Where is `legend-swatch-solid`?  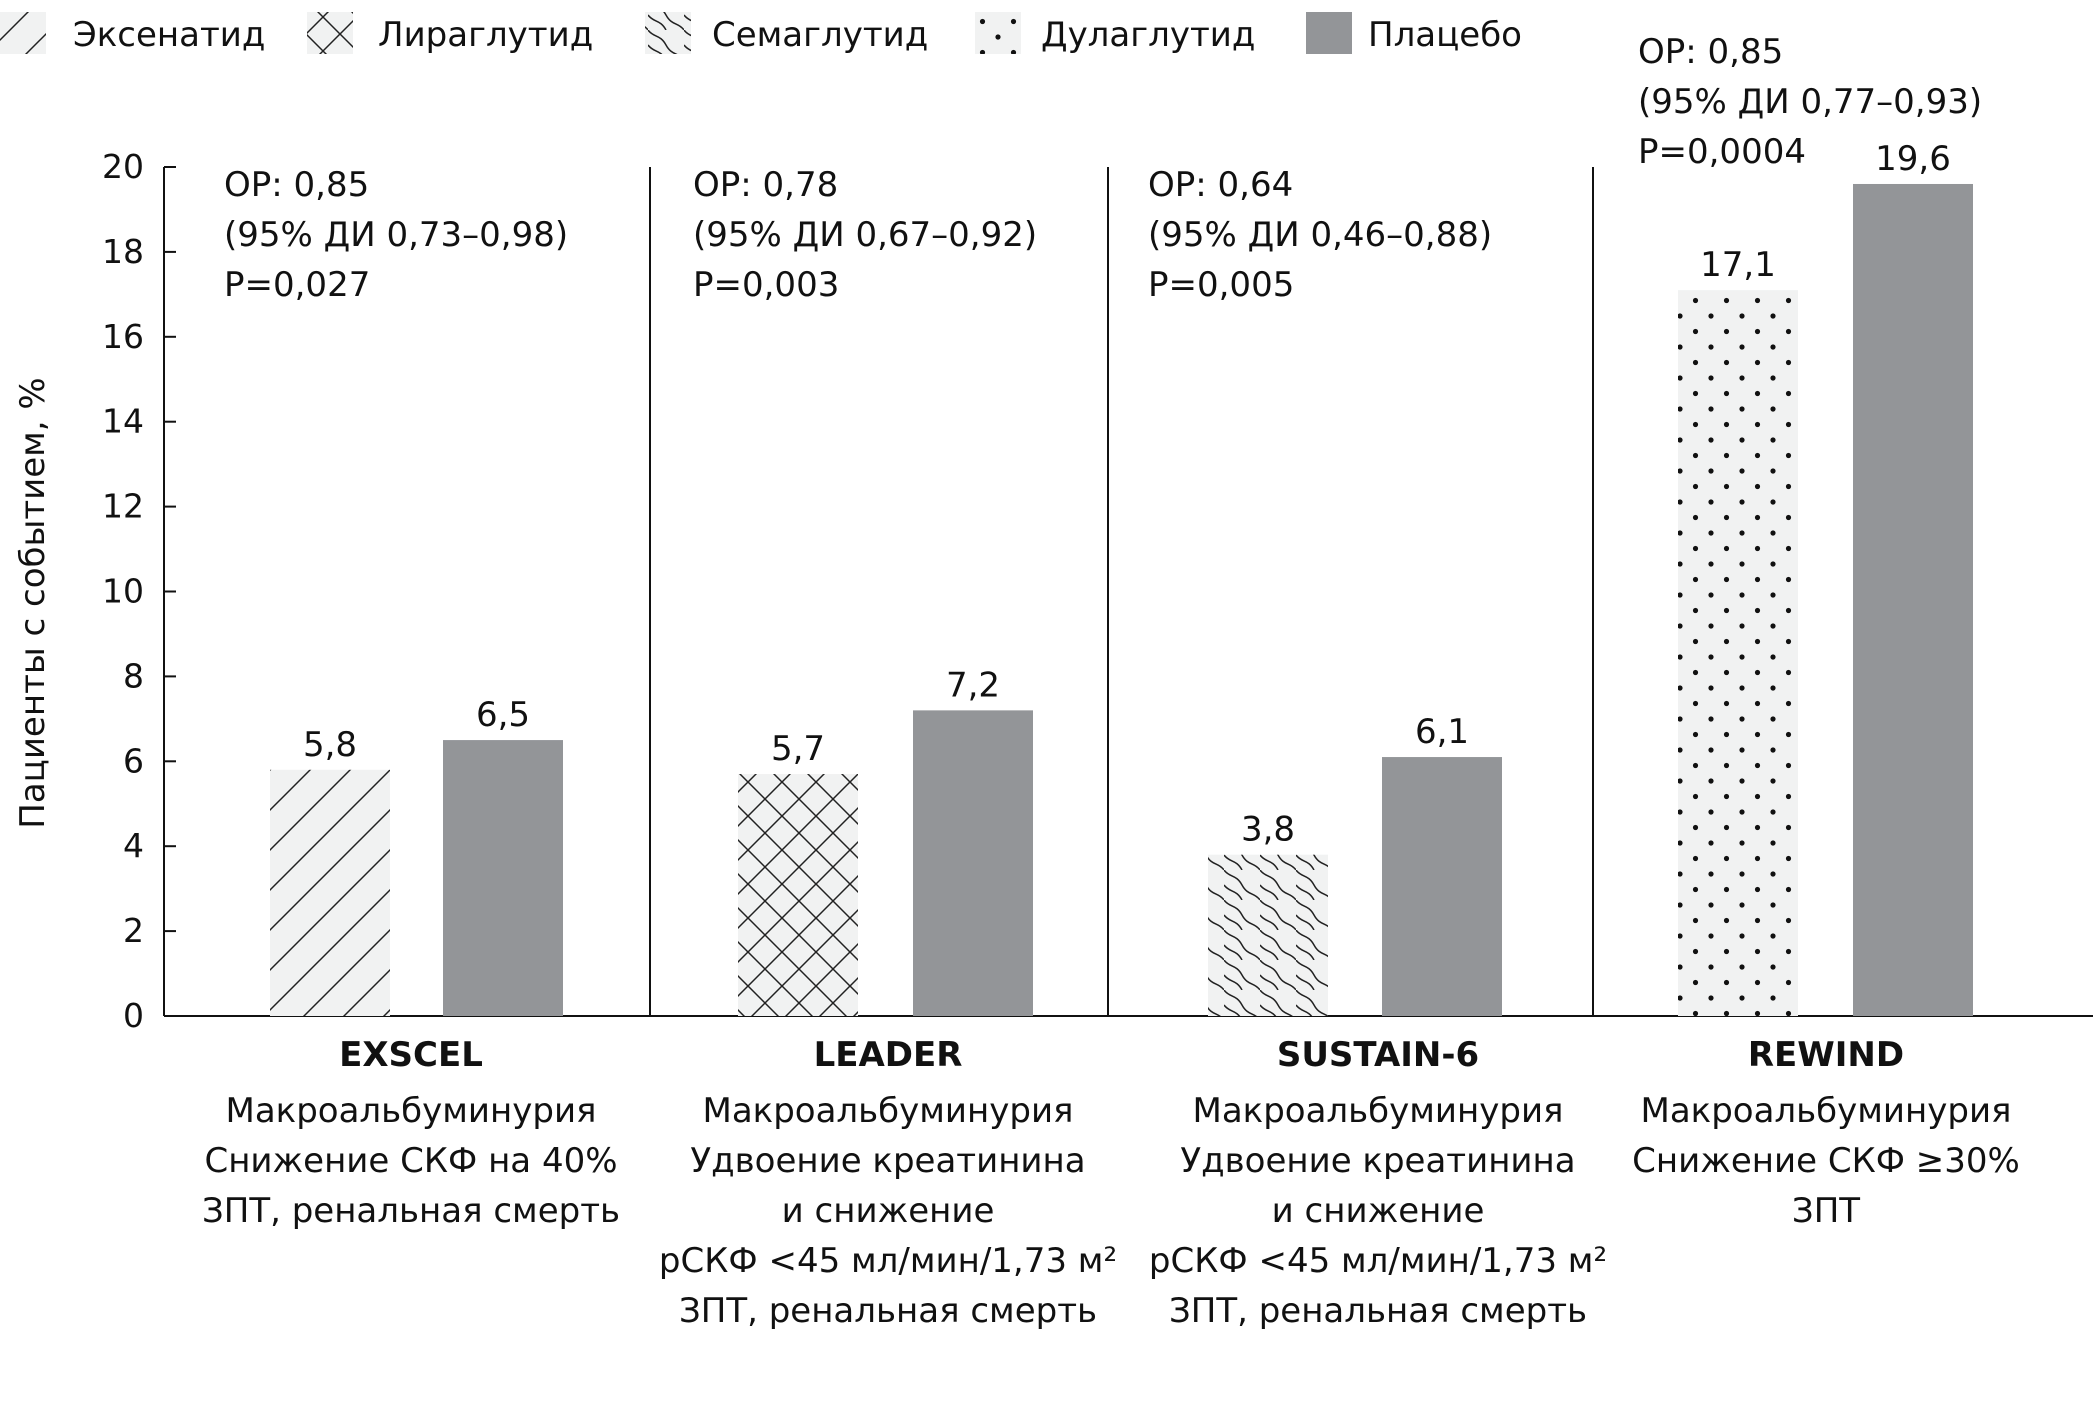 legend-swatch-solid is located at coordinates (1329, 33).